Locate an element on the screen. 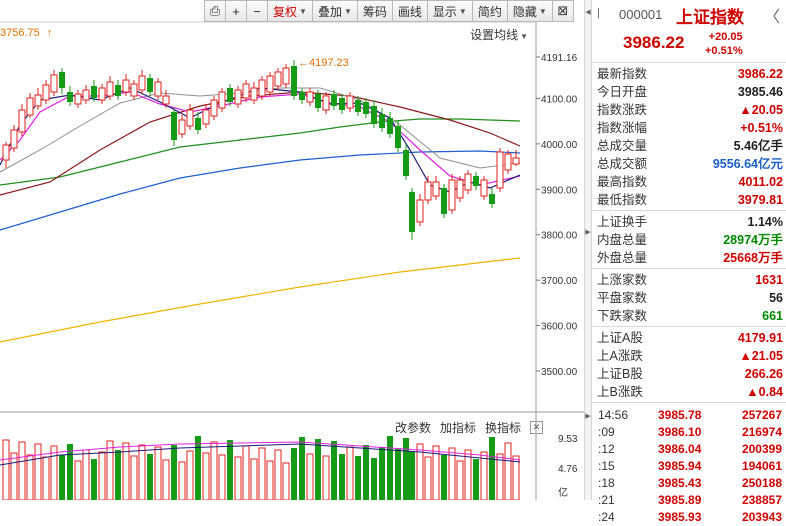  toolbar-icon-0: ⎙ is located at coordinates (215, 11).